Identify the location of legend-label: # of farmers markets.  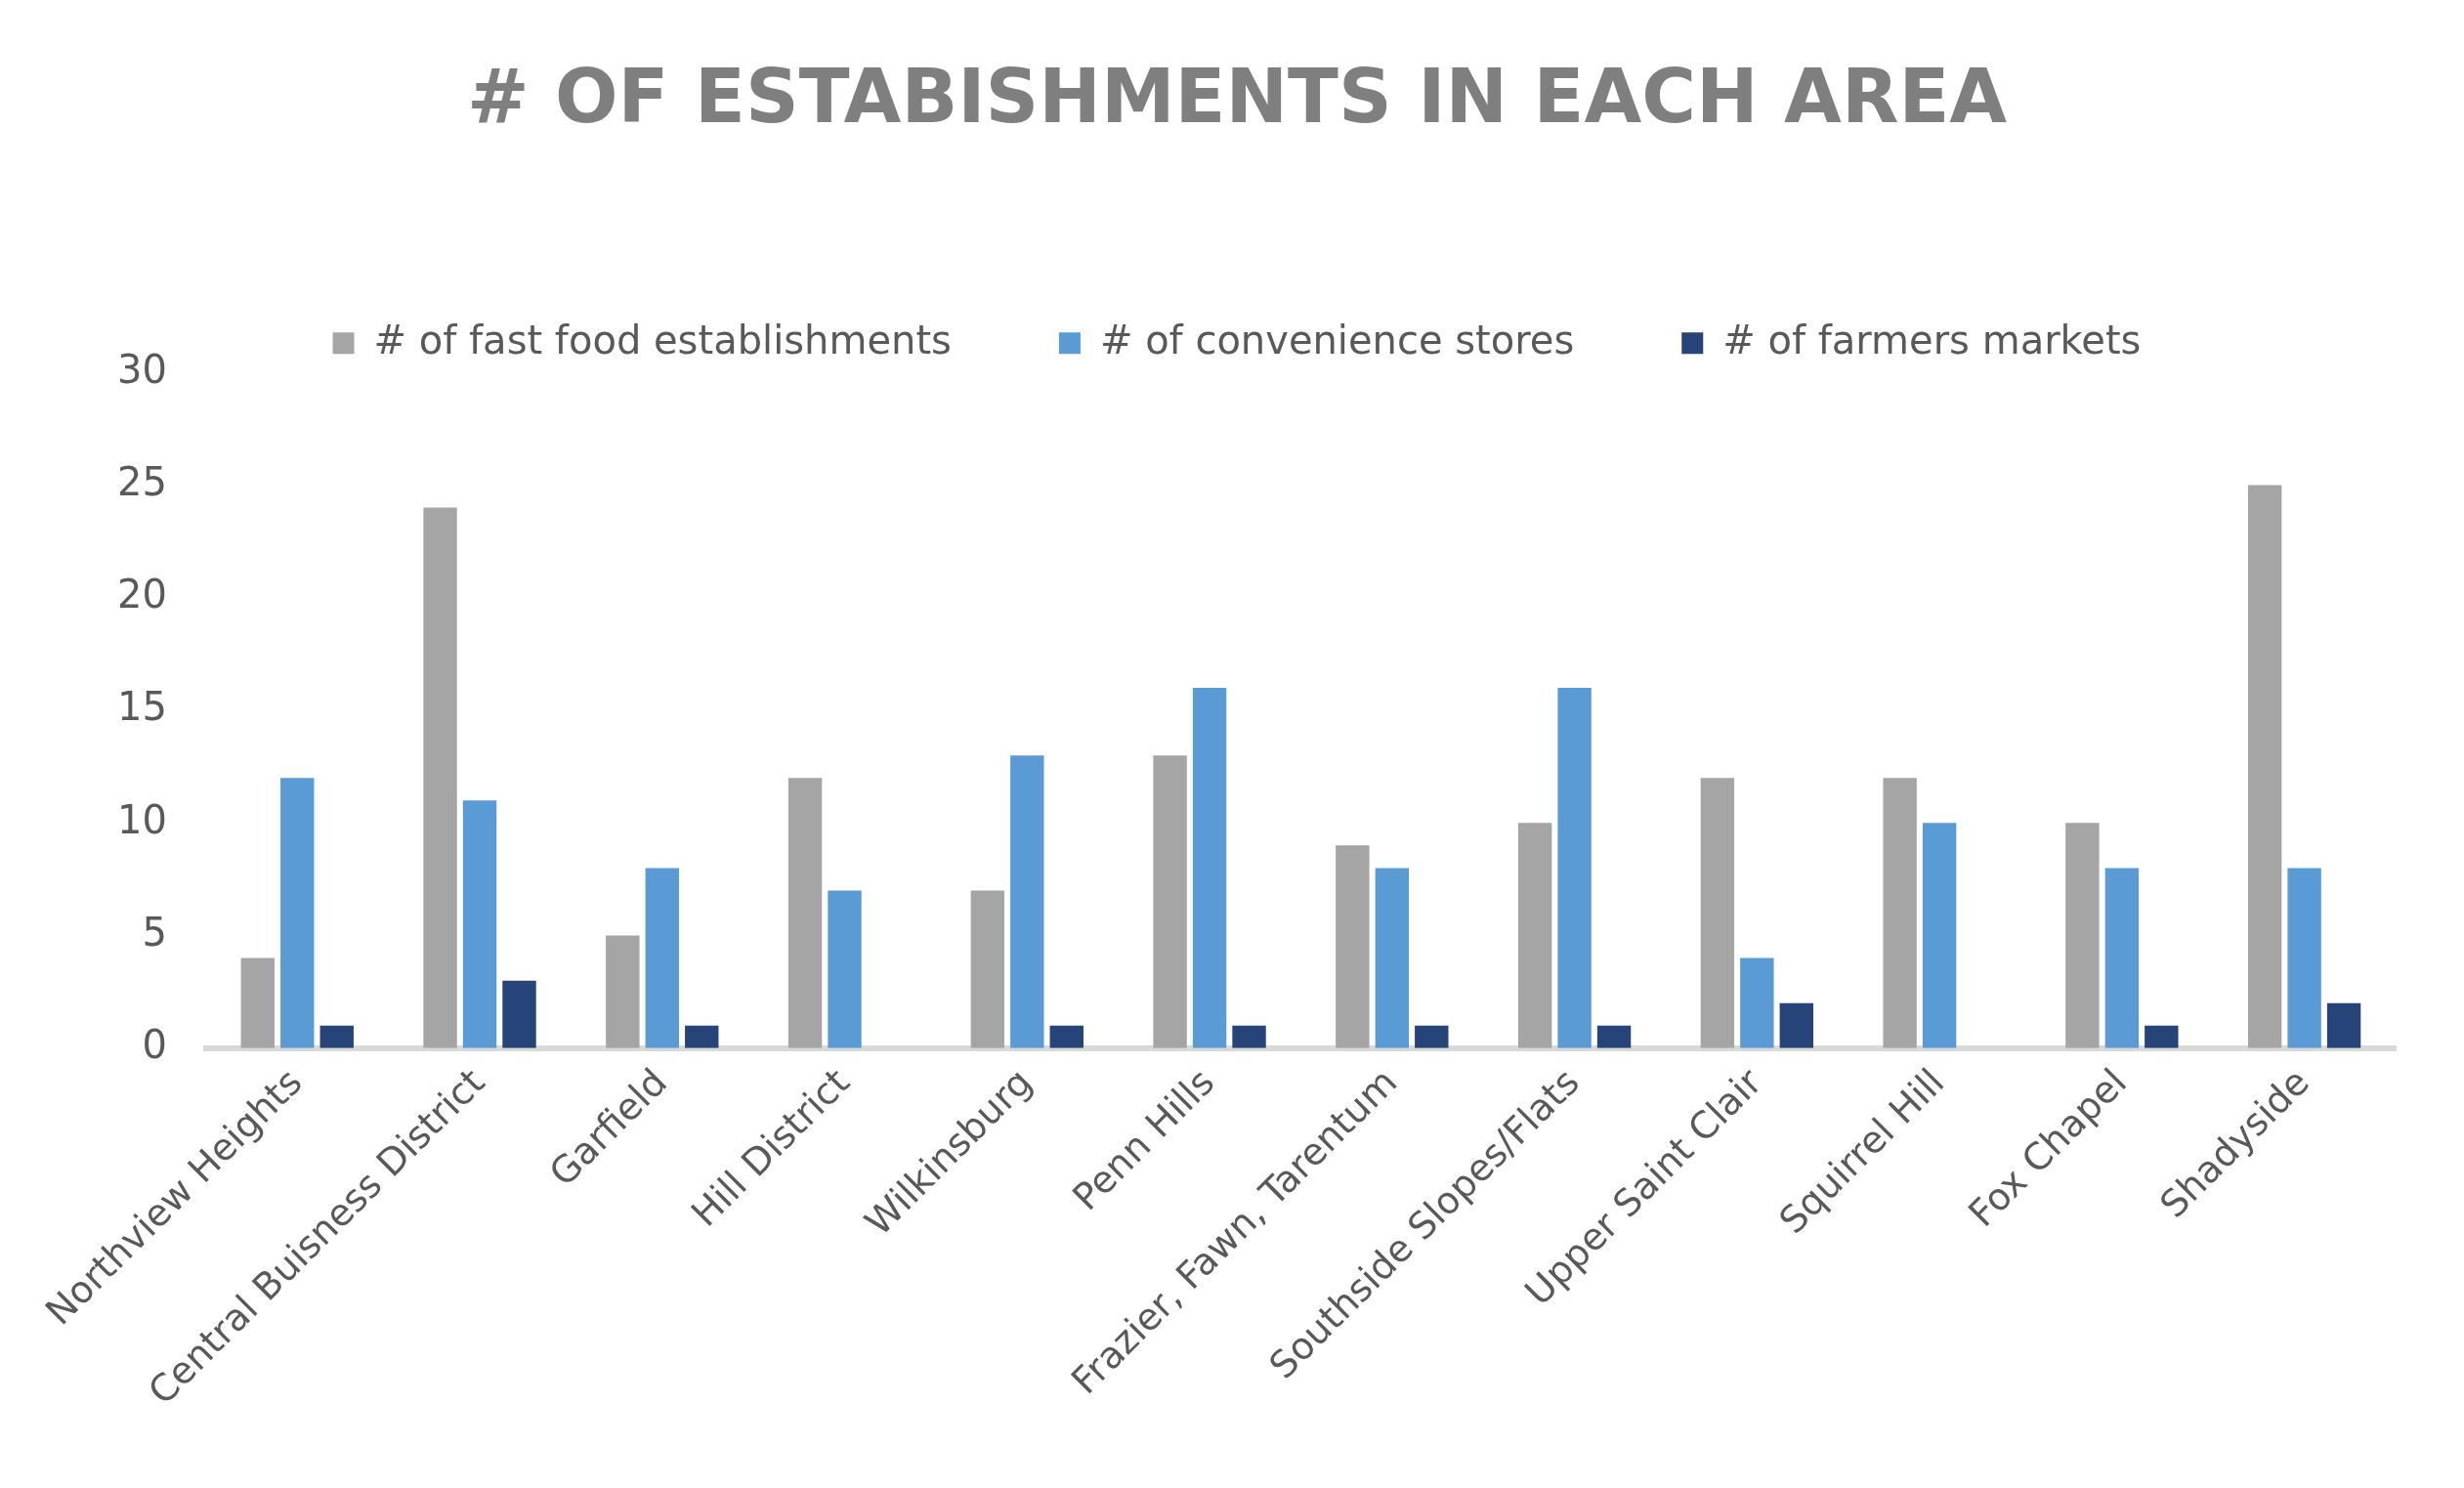
(1932, 339).